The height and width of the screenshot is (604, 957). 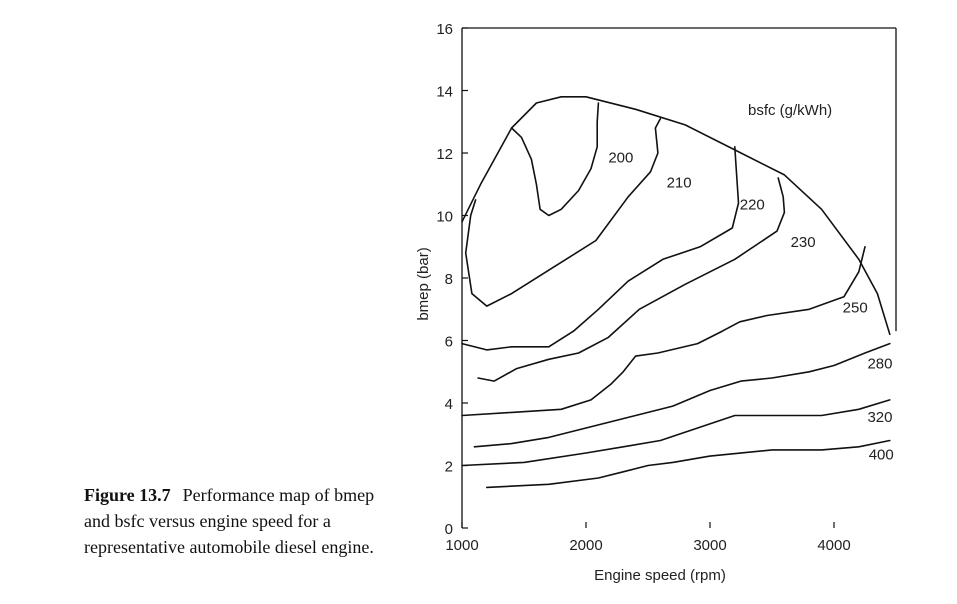 What do you see at coordinates (833, 545) in the screenshot?
I see `x-tick-label: 4000` at bounding box center [833, 545].